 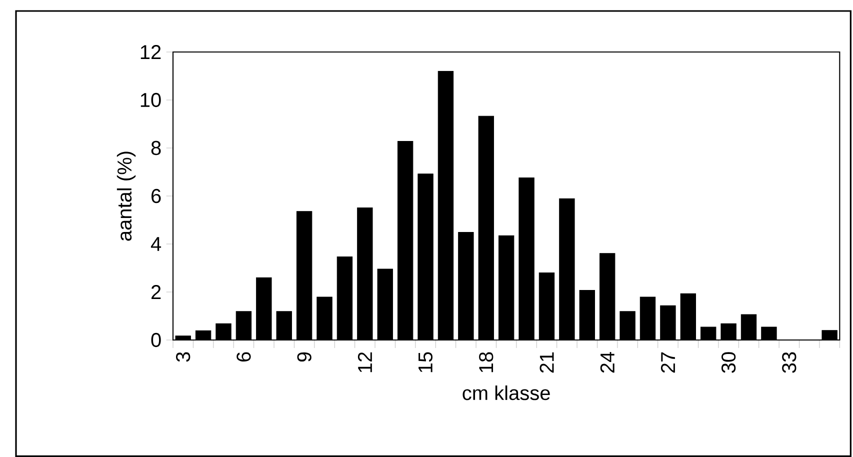 What do you see at coordinates (607, 362) in the screenshot?
I see `x-tick-label: 24` at bounding box center [607, 362].